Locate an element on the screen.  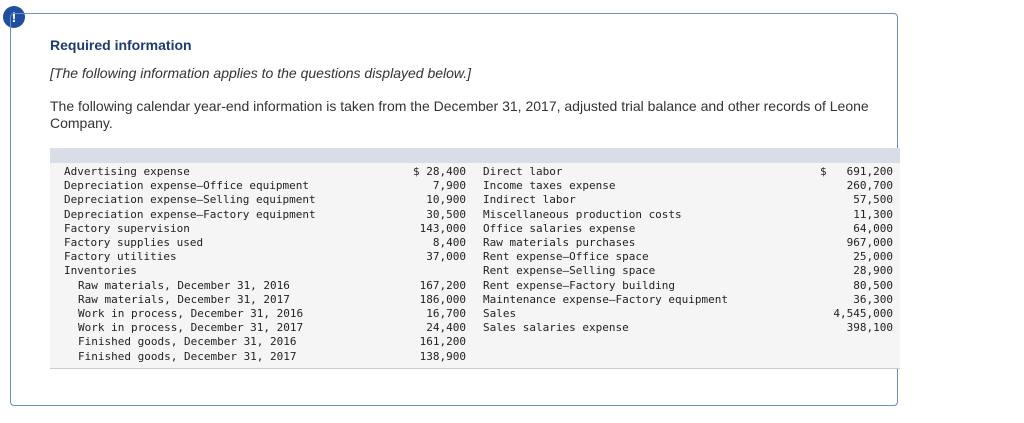
row-label: Miscellaneous production costs is located at coordinates (582, 214).